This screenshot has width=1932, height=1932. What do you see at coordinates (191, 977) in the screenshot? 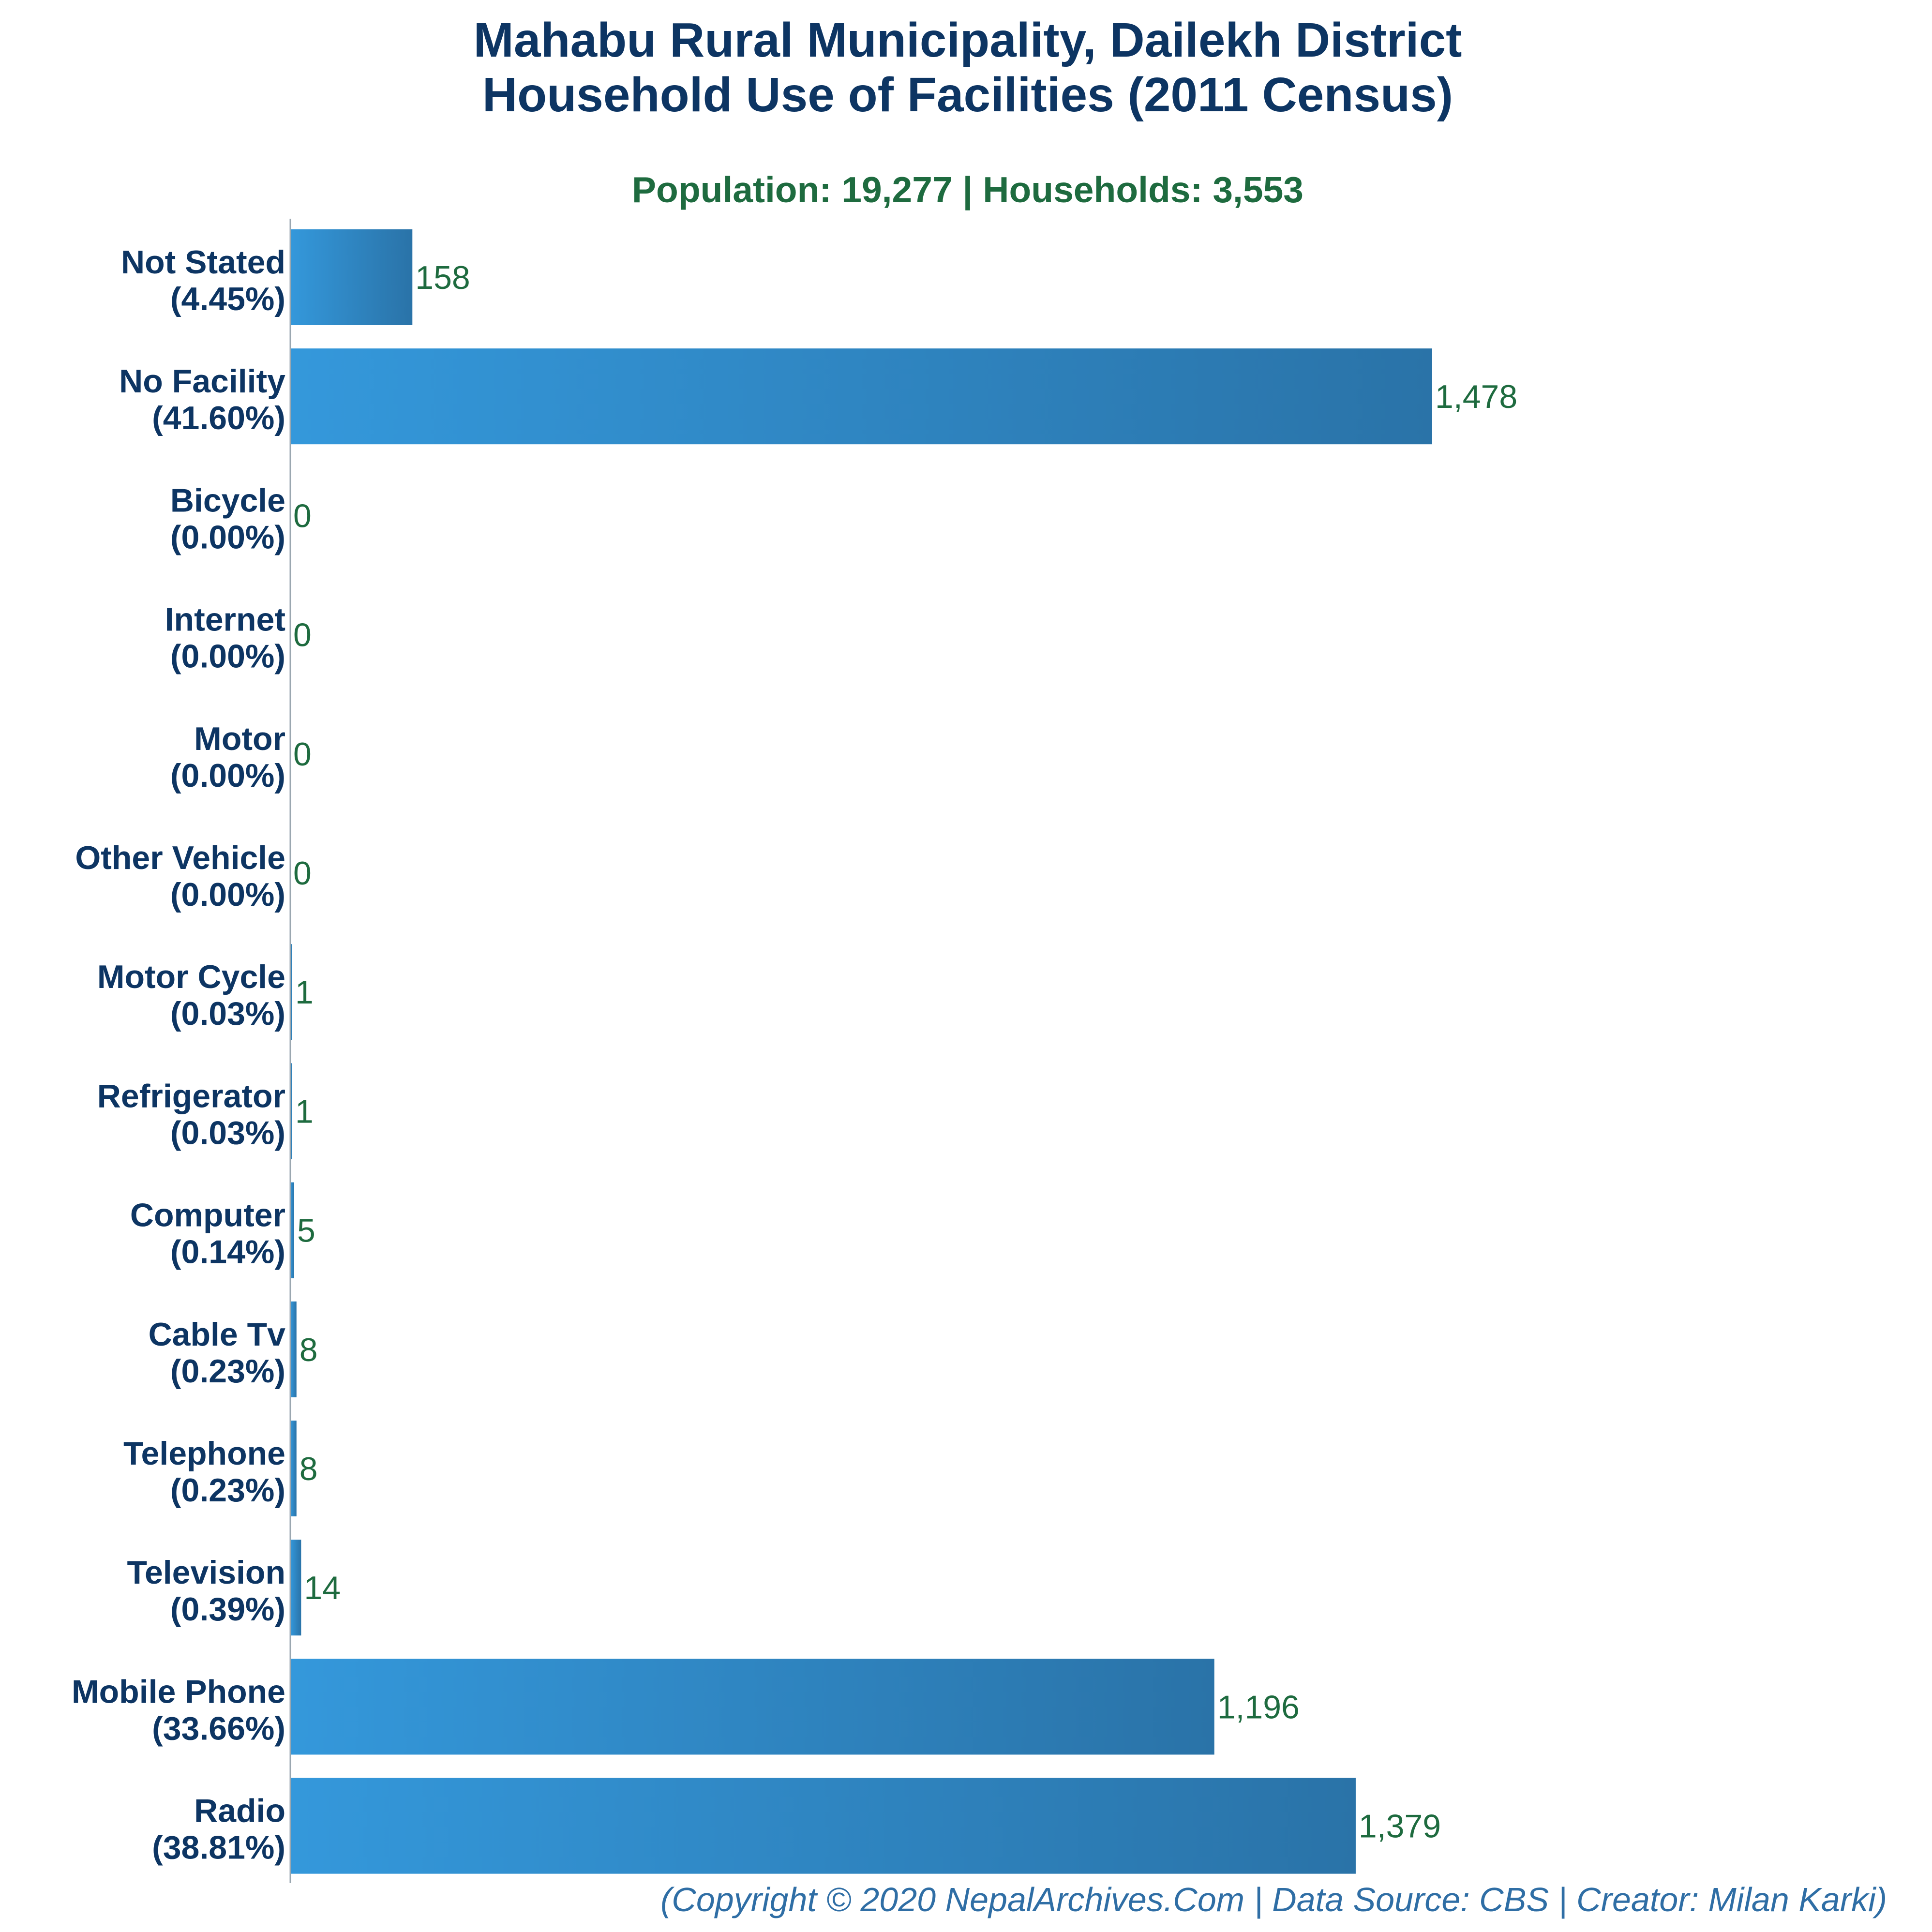
I see `category-label: Motor Cycle` at bounding box center [191, 977].